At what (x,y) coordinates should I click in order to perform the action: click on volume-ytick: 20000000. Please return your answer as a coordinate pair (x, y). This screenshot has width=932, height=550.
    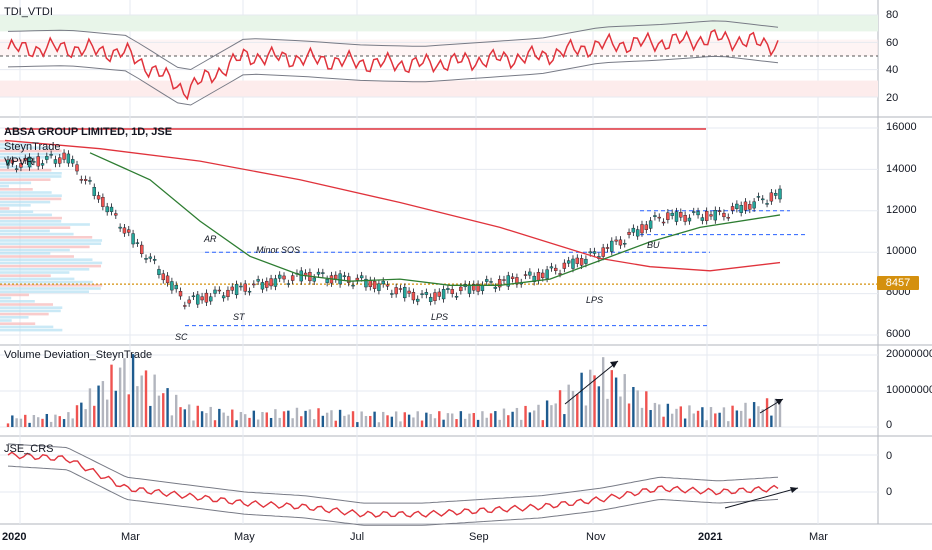
    Looking at the image, I should click on (909, 354).